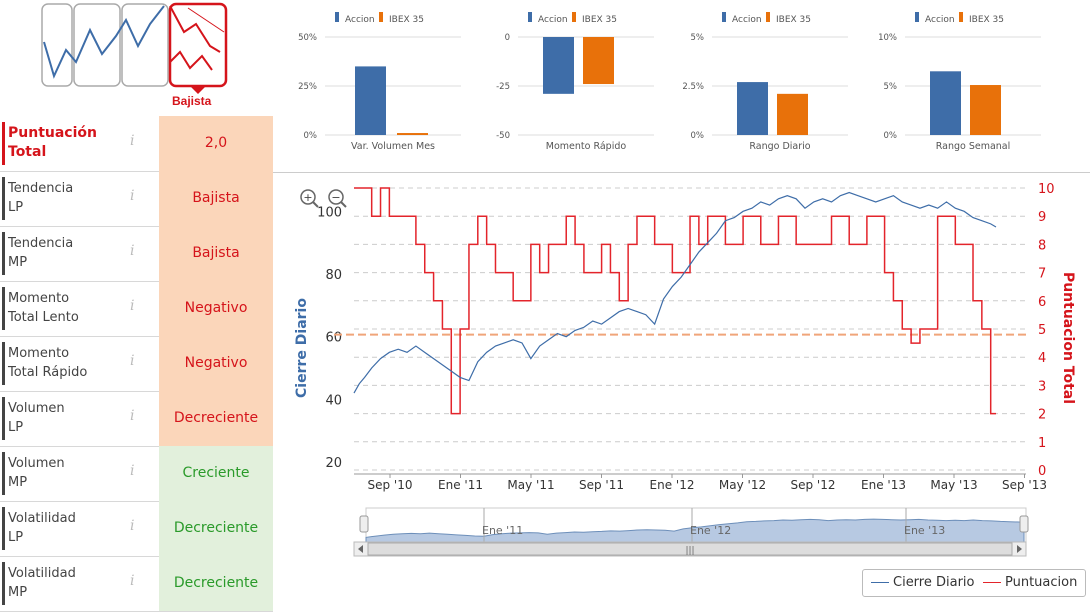 The width and height of the screenshot is (1090, 612). Describe the element at coordinates (136, 309) in the screenshot. I see `indicator-row: Momento Total Lento i Negativo` at that location.